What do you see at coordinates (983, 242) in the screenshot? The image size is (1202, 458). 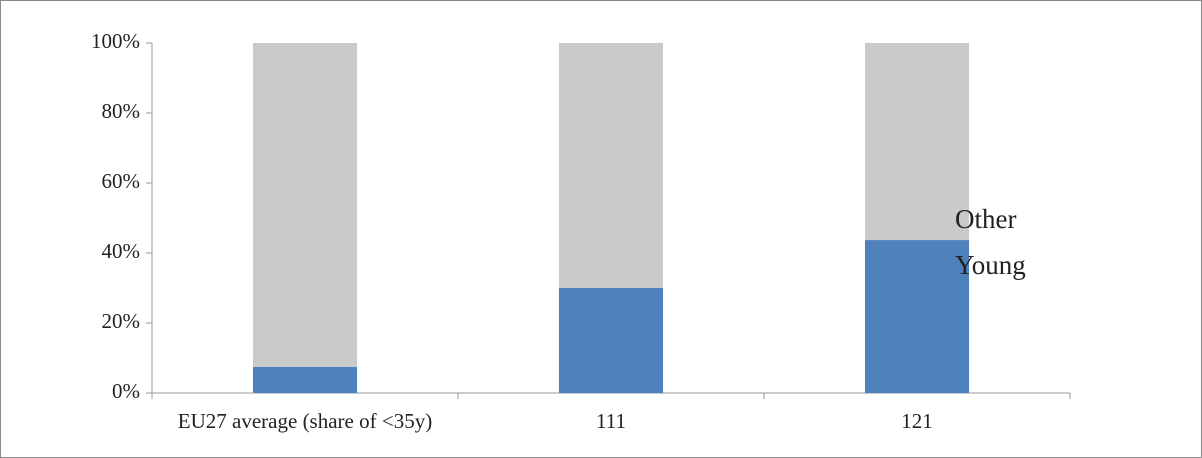 I see `legend: Young Other` at bounding box center [983, 242].